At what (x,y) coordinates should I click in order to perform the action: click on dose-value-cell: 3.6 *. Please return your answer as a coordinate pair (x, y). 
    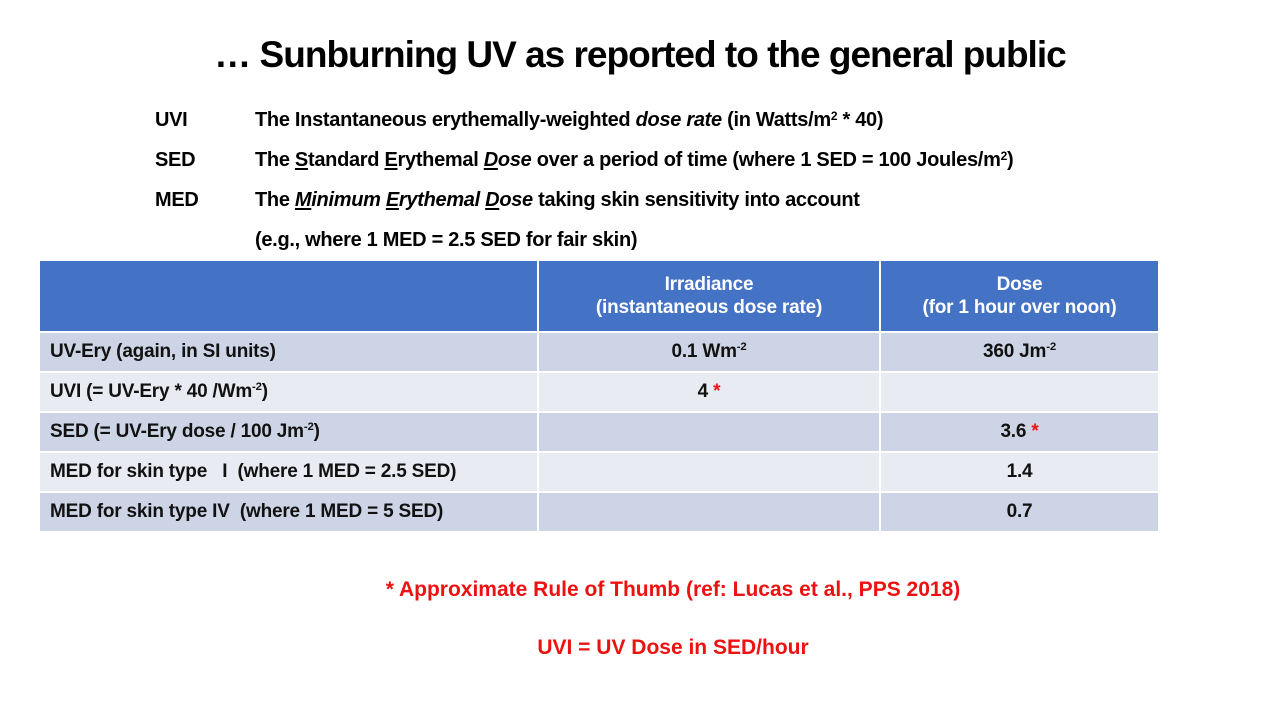
    Looking at the image, I should click on (1019, 432).